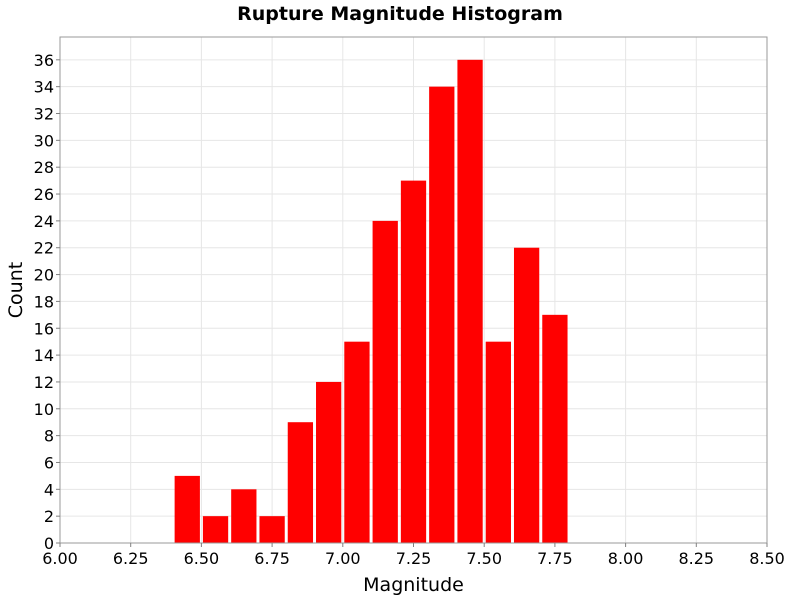 This screenshot has width=800, height=600. I want to click on y-tick-label: 10, so click(44, 409).